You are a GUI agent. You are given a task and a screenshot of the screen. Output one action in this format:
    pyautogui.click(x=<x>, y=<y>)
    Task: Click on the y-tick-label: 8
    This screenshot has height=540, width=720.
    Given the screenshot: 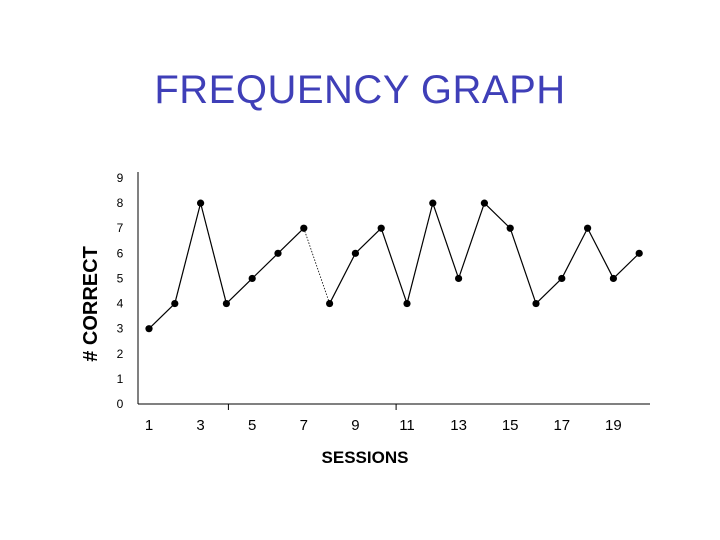 What is the action you would take?
    pyautogui.click(x=120, y=203)
    